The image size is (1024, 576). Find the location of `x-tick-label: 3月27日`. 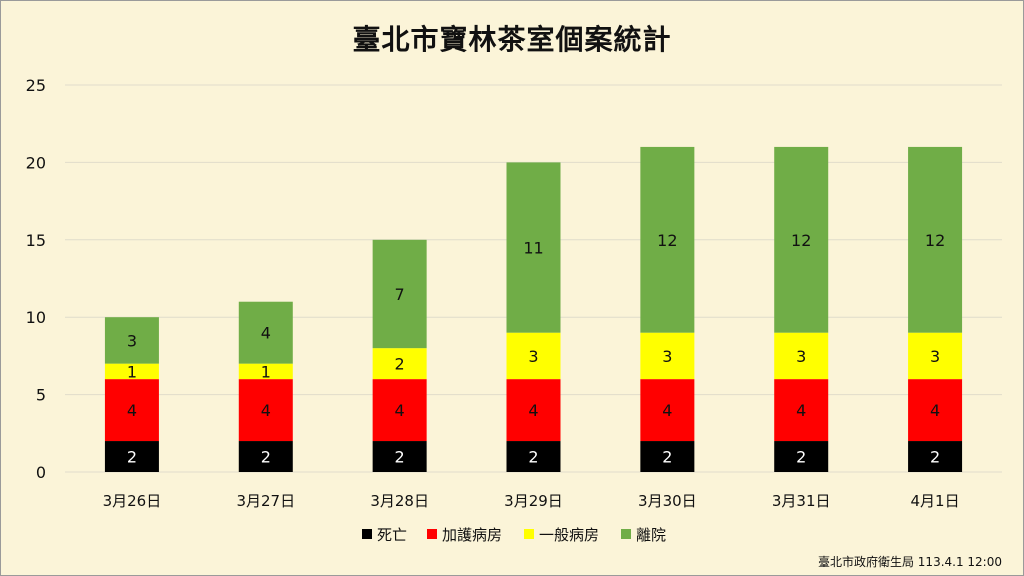

x-tick-label: 3月27日 is located at coordinates (265, 501).